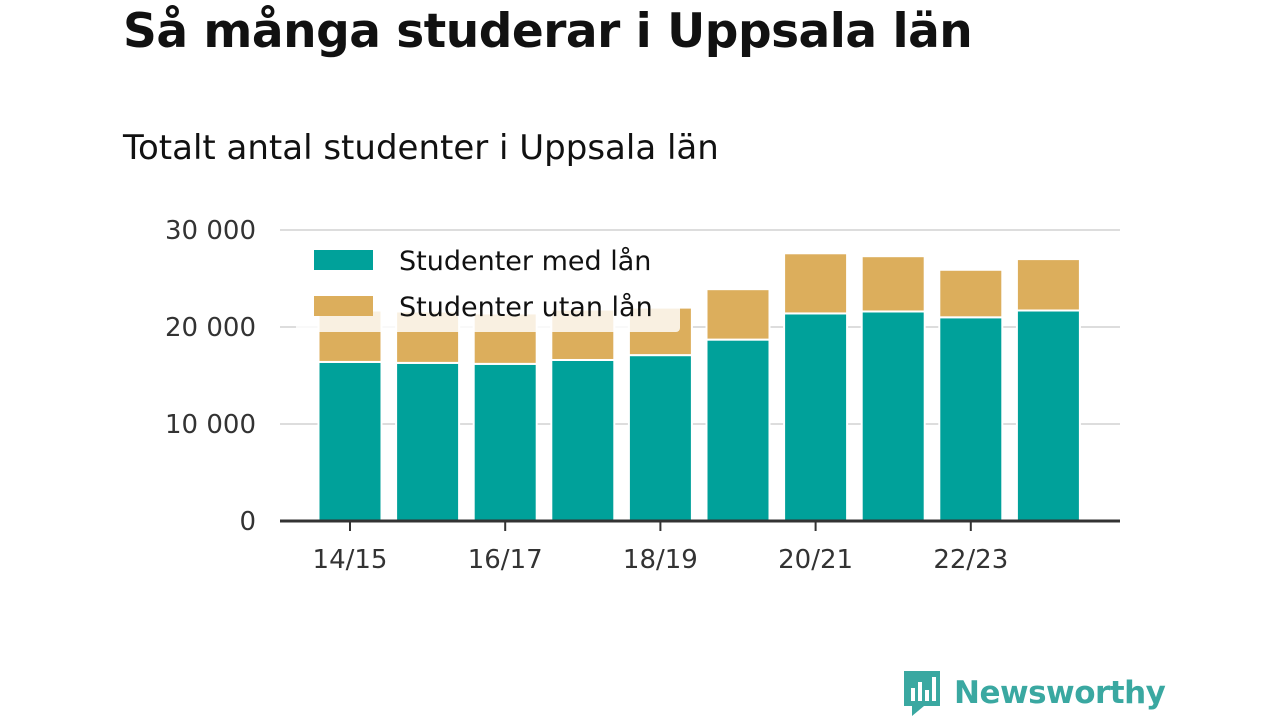 Image resolution: width=1280 pixels, height=720 pixels. I want to click on x-tick-label: 22/23, so click(970, 560).